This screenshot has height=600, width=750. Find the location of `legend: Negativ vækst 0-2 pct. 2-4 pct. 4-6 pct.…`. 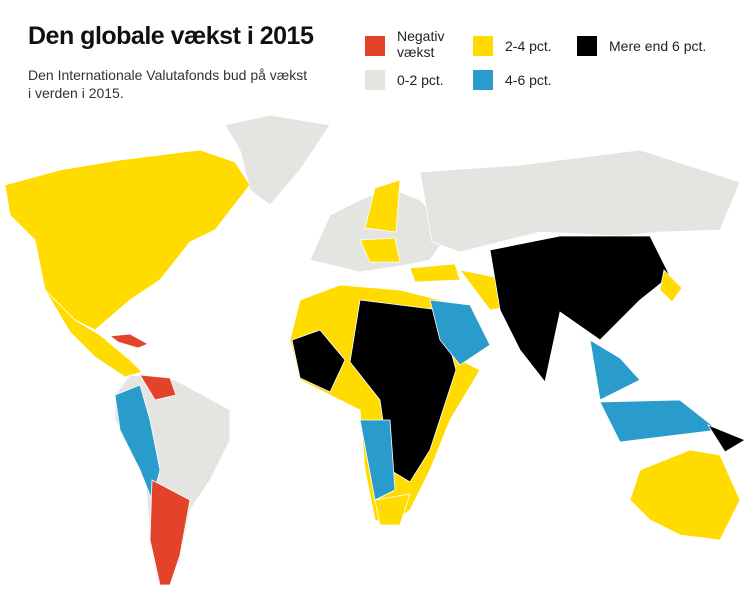

legend: Negativ vækst 0-2 pct. 2-4 pct. 4-6 pct.… is located at coordinates (555, 63).